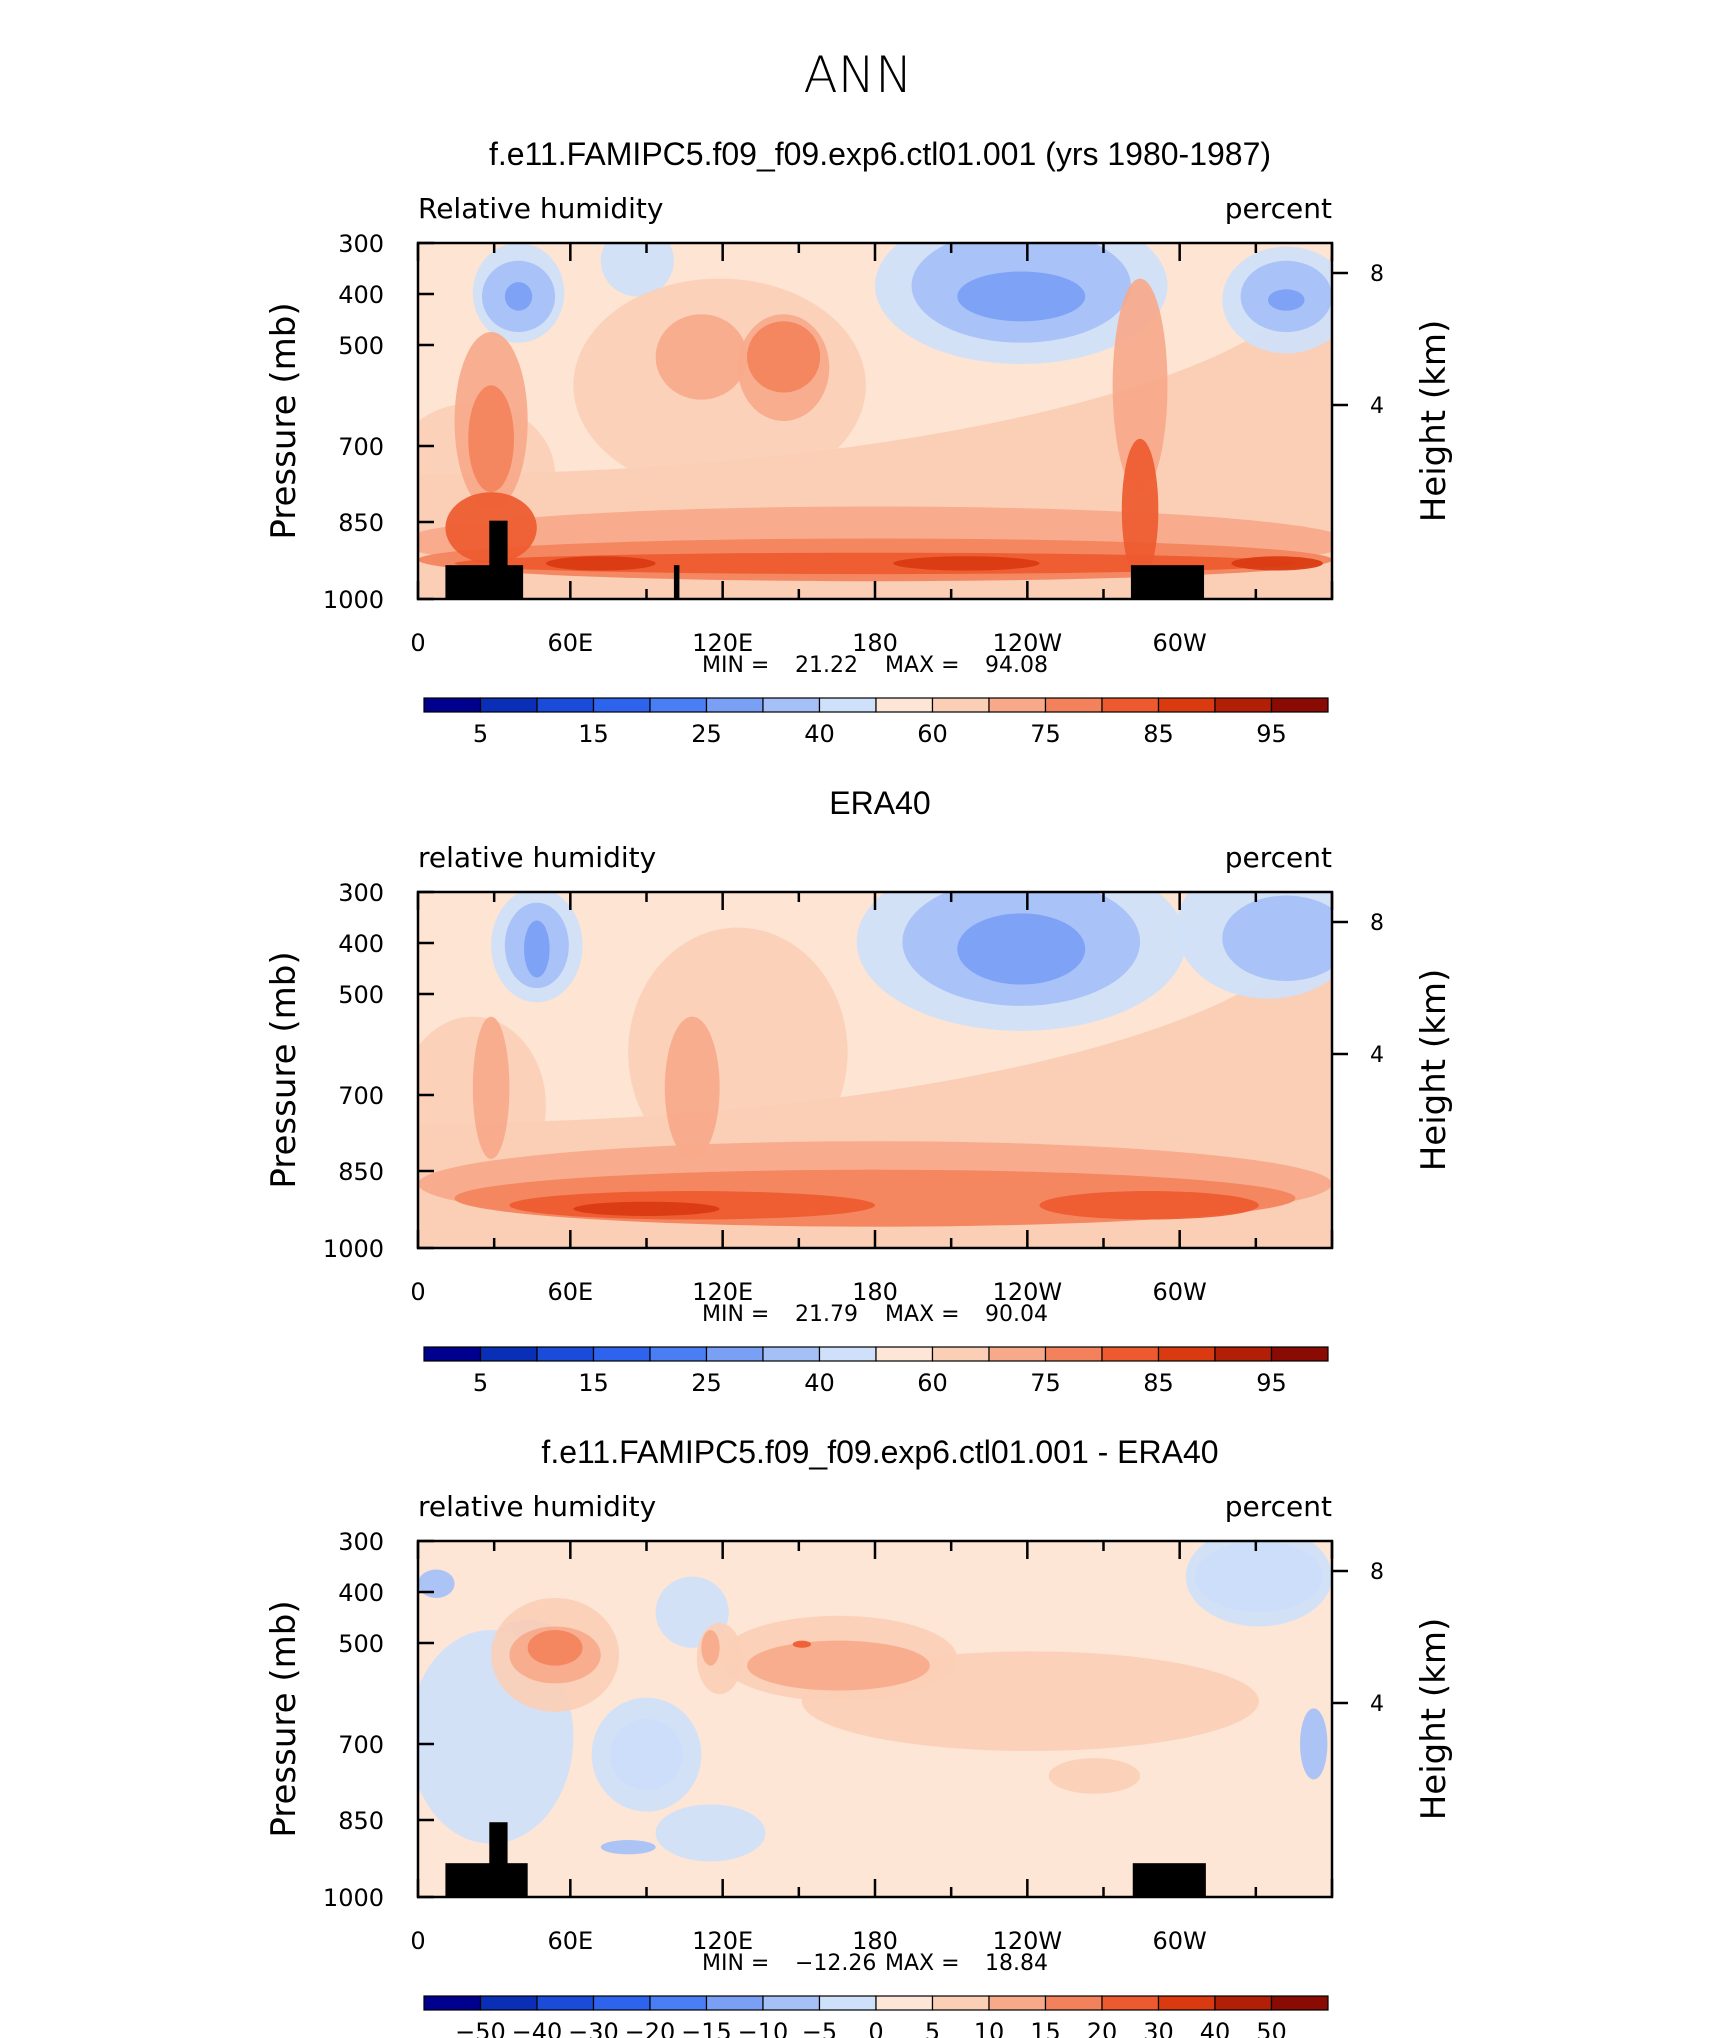 The image size is (1710, 2038). I want to click on y-tick-label: 700, so click(361, 1745).